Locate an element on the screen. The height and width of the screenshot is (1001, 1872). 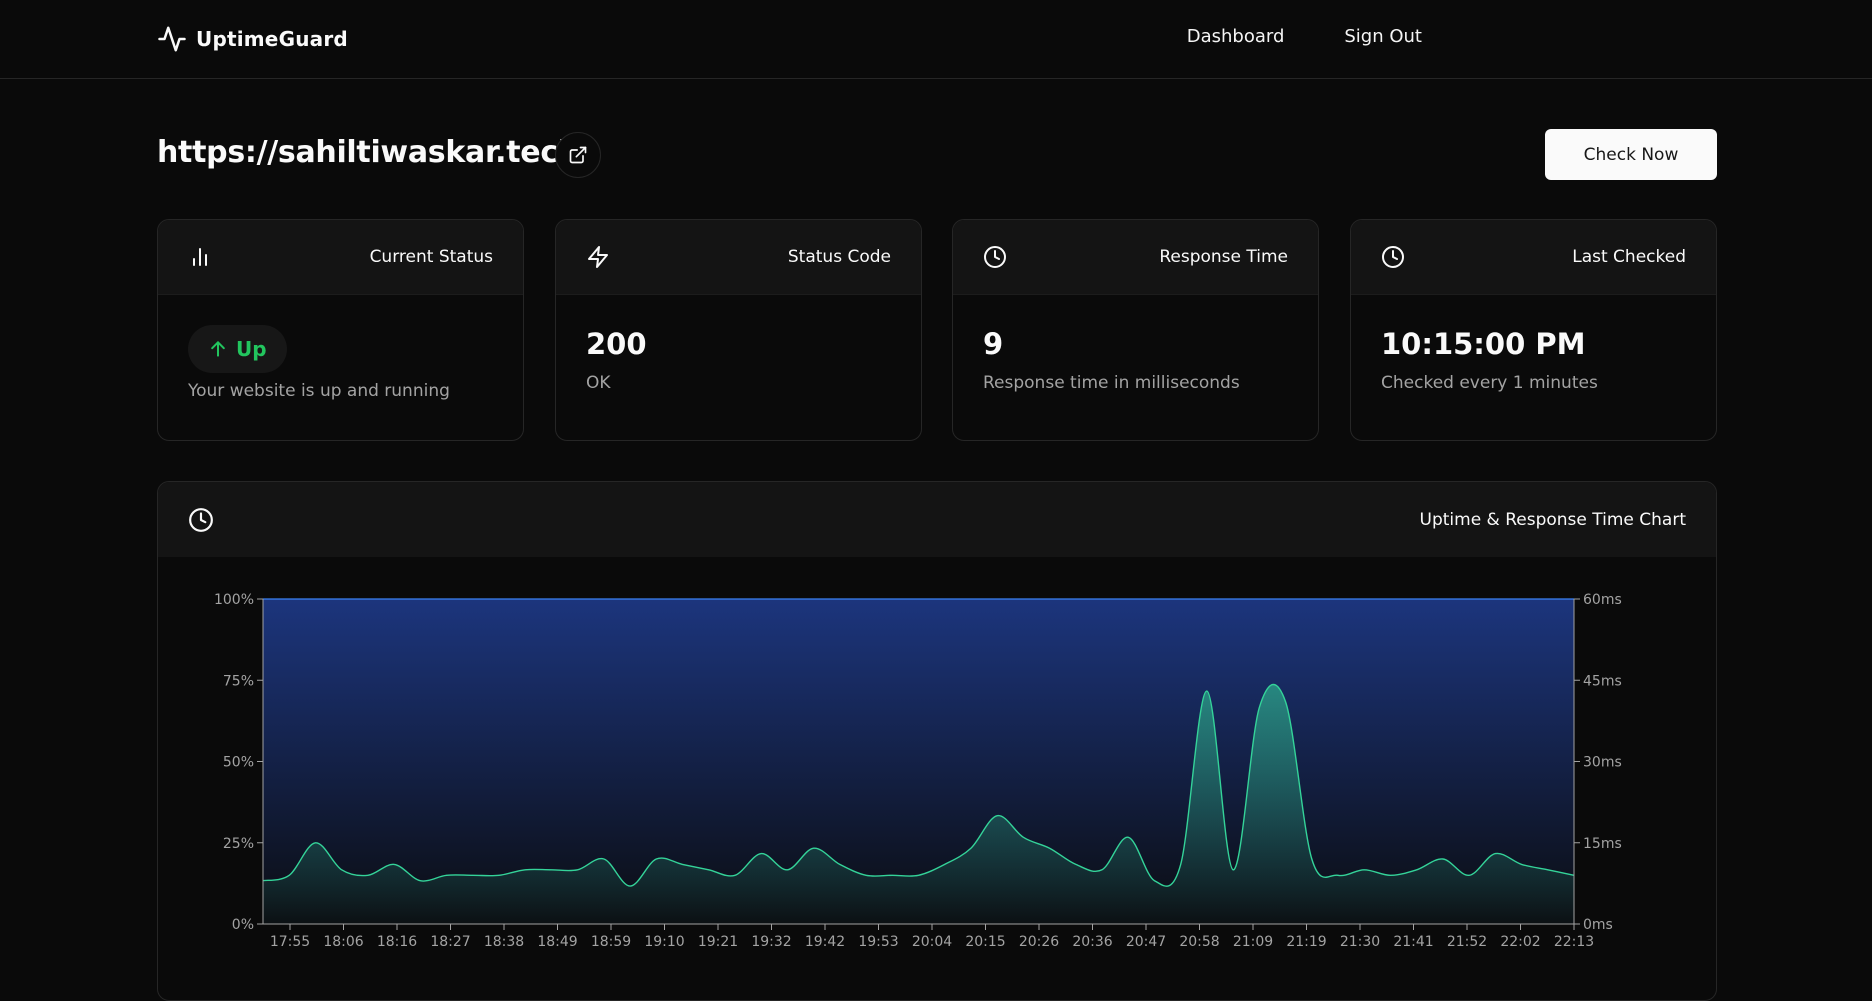
bar-chart-icon is located at coordinates (200, 257).